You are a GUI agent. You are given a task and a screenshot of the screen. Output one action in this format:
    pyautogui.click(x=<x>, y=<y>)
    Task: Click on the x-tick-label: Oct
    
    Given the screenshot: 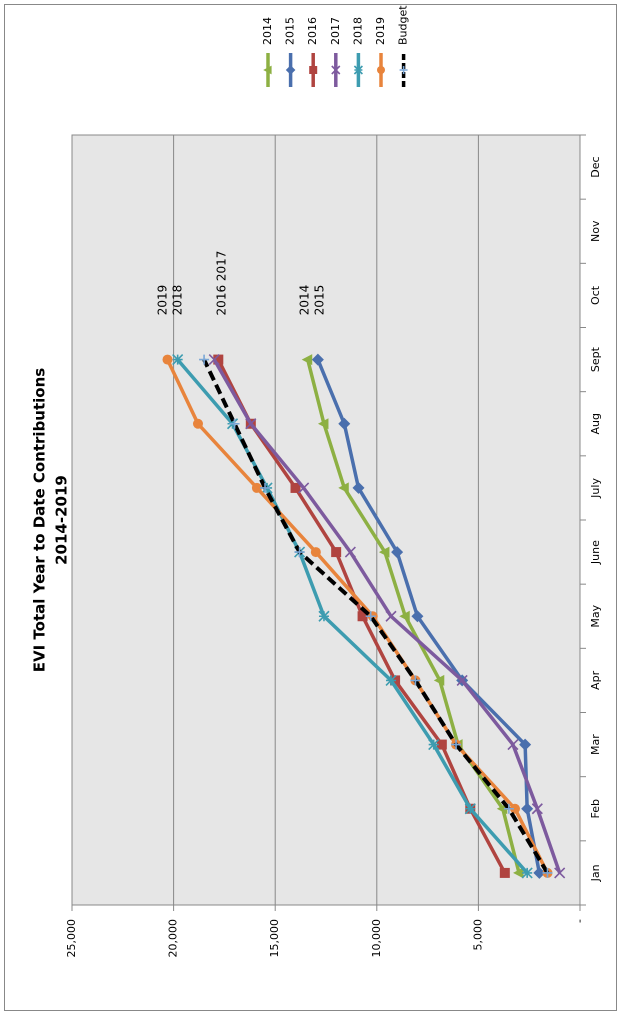 What is the action you would take?
    pyautogui.click(x=595, y=295)
    